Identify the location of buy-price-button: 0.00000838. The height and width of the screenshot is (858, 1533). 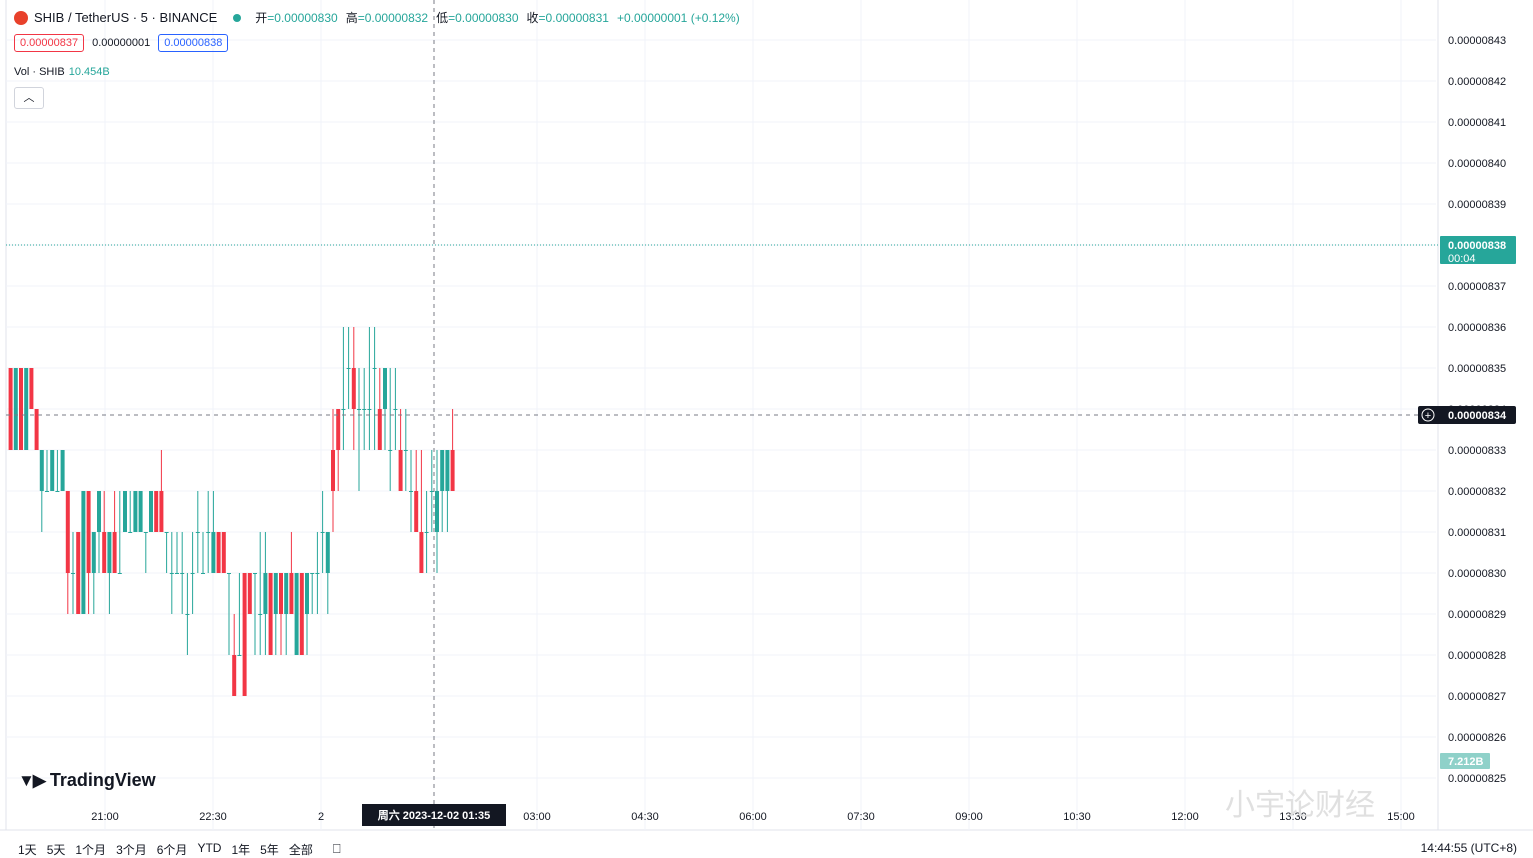
(193, 43).